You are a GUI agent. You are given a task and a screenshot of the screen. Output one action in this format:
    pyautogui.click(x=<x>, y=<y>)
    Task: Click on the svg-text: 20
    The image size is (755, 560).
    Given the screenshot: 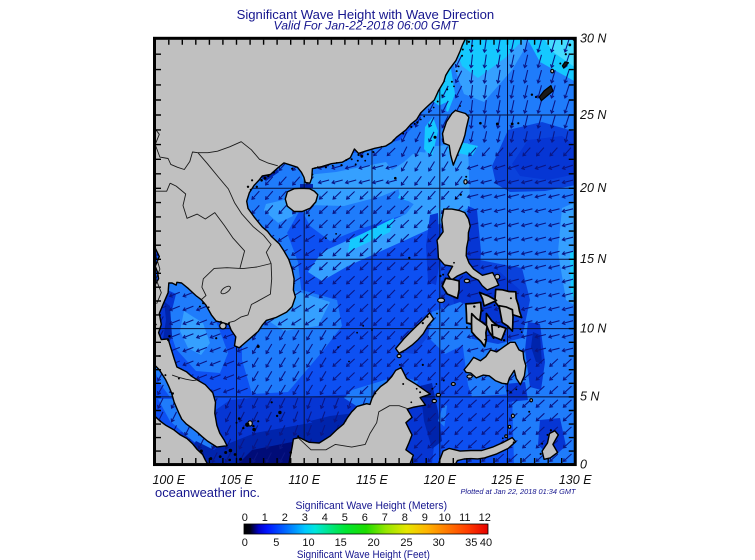 What is the action you would take?
    pyautogui.click(x=373, y=543)
    